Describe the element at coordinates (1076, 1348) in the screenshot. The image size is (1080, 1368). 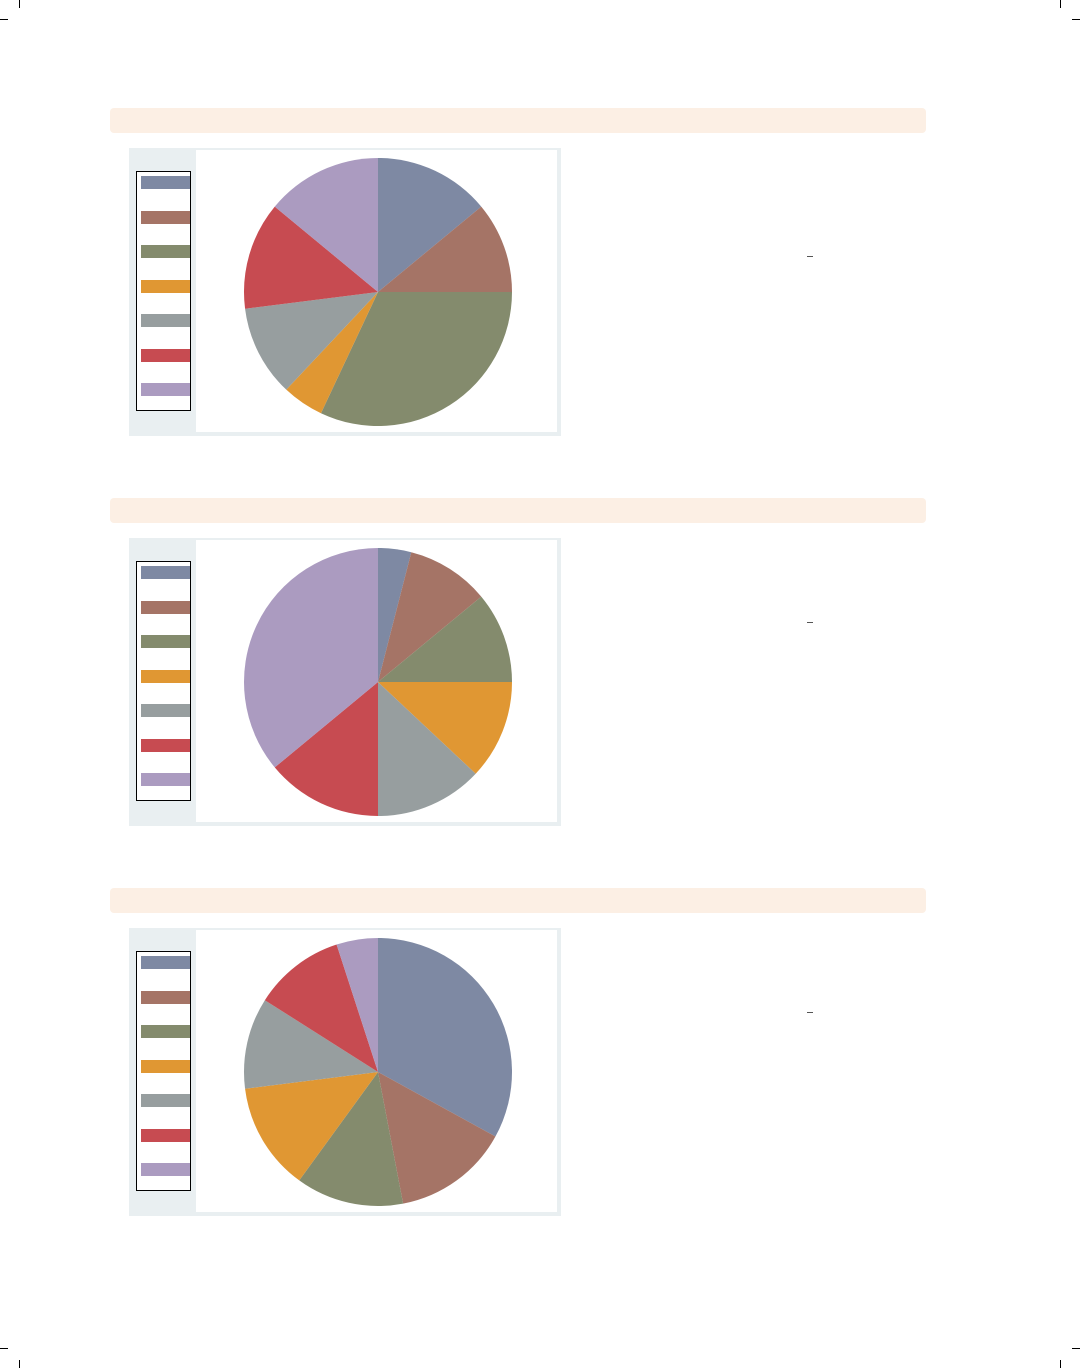
I see `crop-mark-bottom-right-h` at that location.